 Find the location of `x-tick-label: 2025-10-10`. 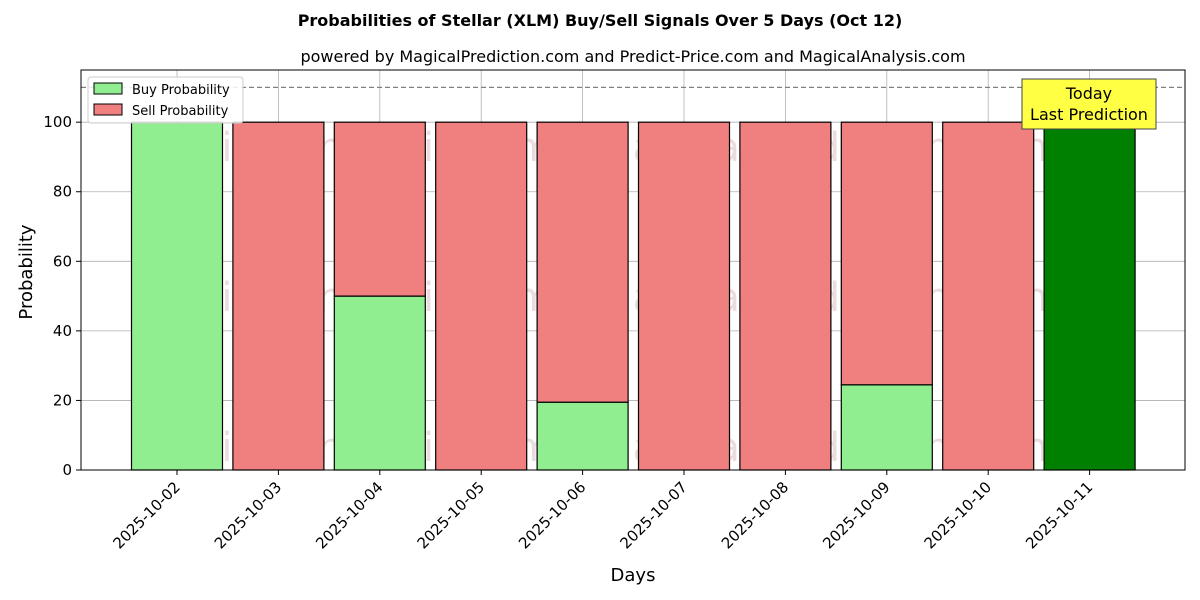

x-tick-label: 2025-10-10 is located at coordinates (958, 515).